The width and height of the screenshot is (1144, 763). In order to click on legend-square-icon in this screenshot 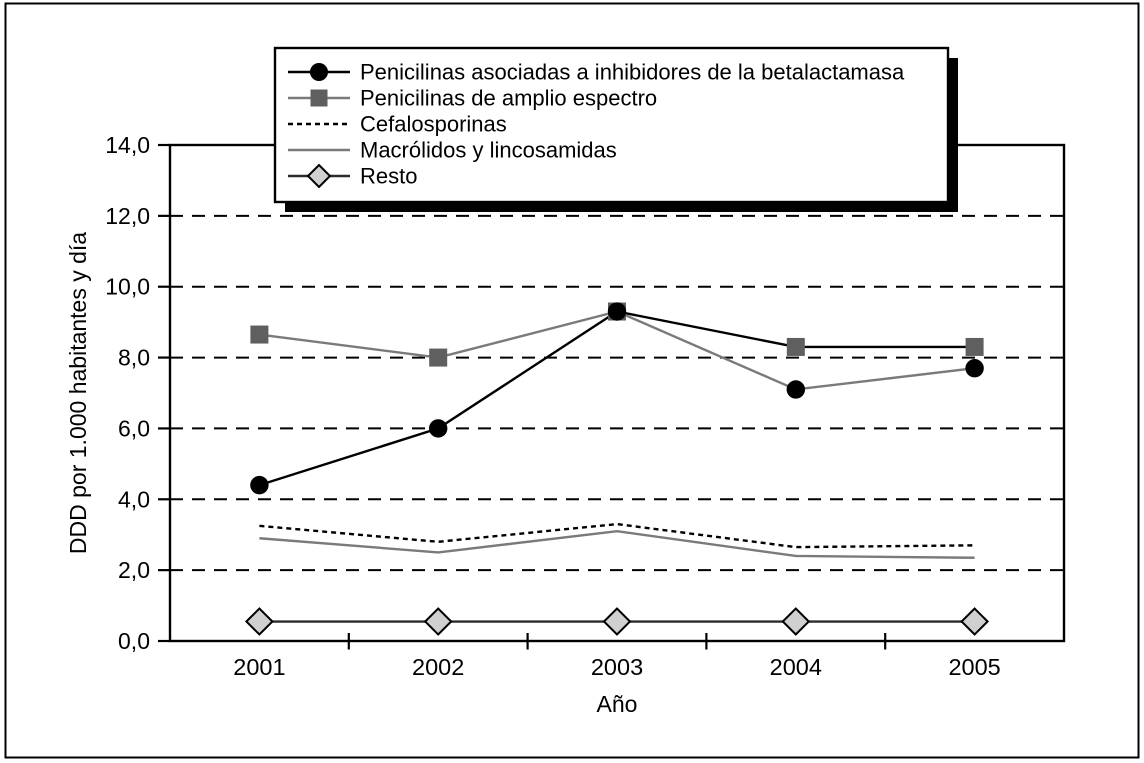, I will do `click(319, 98)`.